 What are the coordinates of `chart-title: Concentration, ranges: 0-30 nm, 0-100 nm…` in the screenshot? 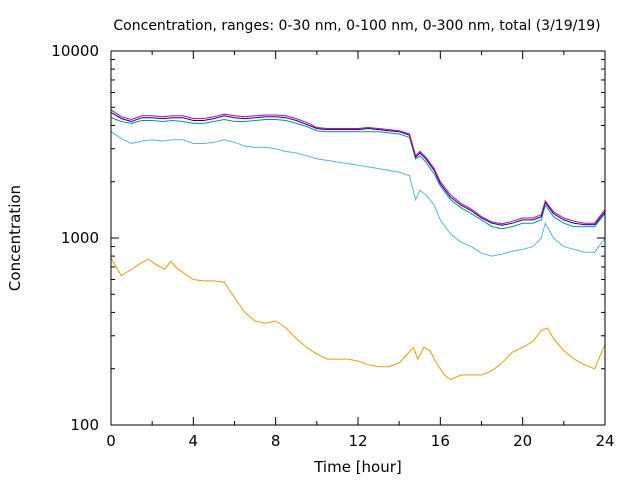 It's located at (356, 26).